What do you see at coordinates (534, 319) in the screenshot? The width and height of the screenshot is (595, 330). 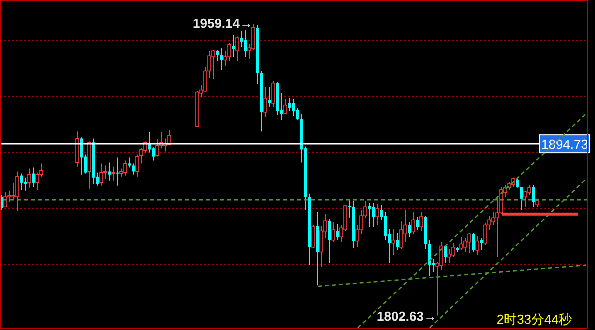 I see `annotation: 2时33分44秒` at bounding box center [534, 319].